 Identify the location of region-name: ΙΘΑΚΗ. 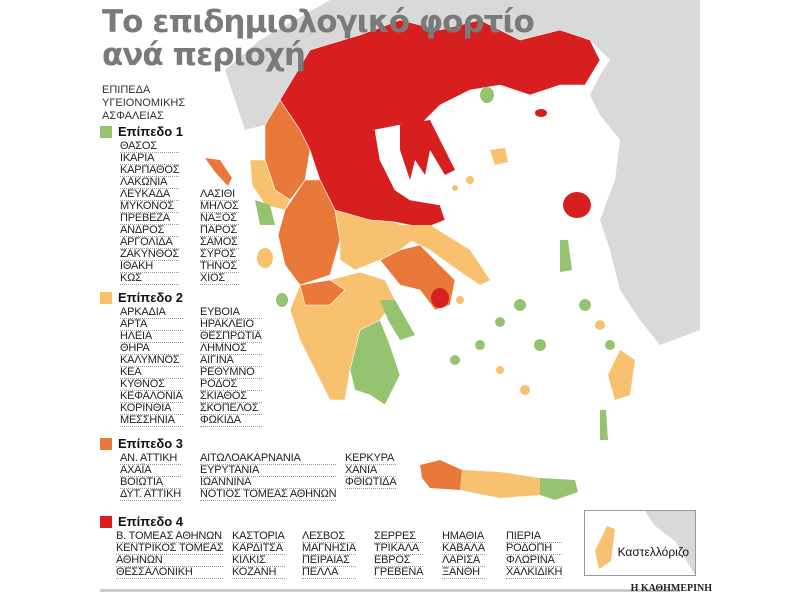
(150, 267).